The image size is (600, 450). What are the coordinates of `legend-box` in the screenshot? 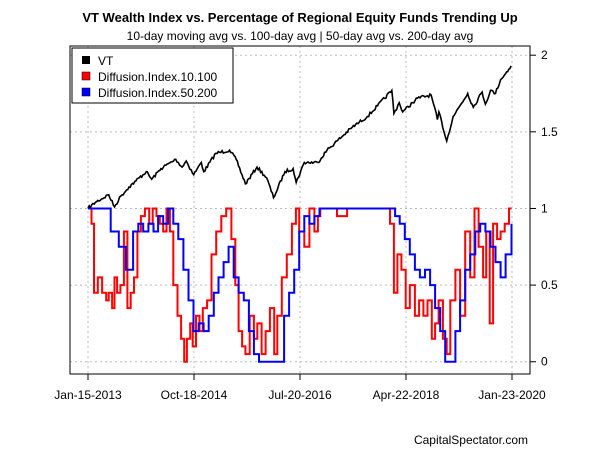 It's located at (152, 75).